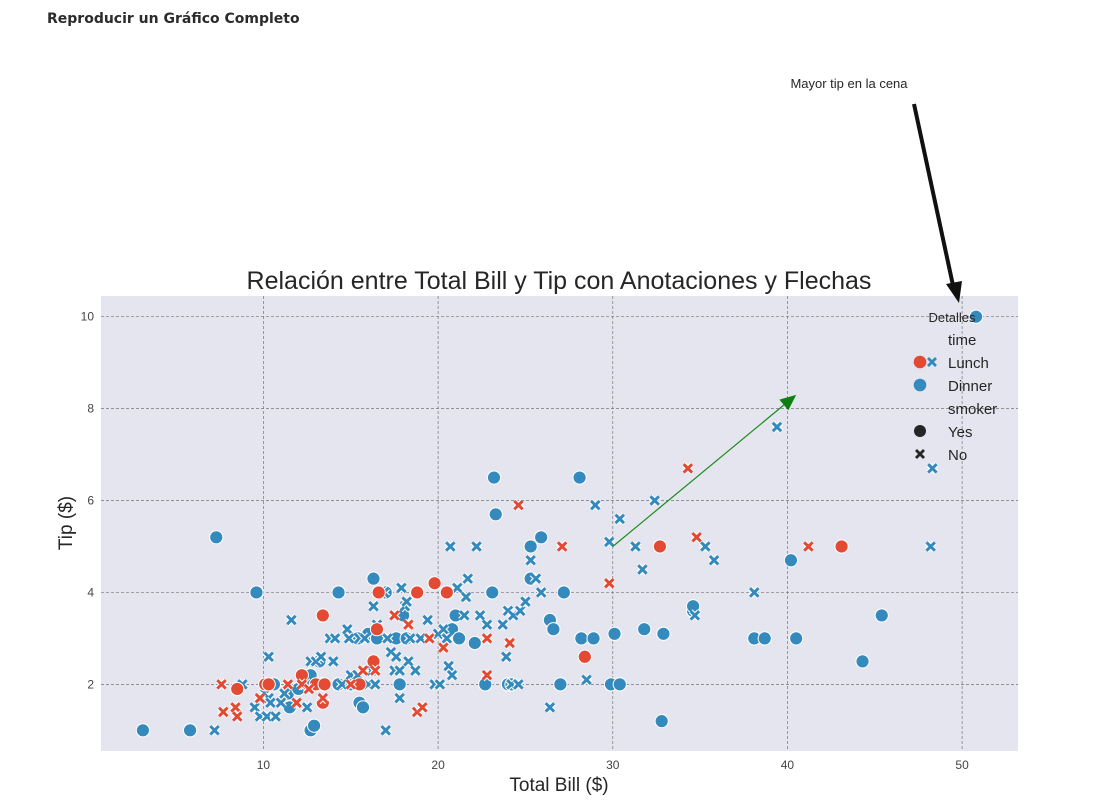  What do you see at coordinates (88, 501) in the screenshot?
I see `y-axis-ticks: 2 4 6 8 10` at bounding box center [88, 501].